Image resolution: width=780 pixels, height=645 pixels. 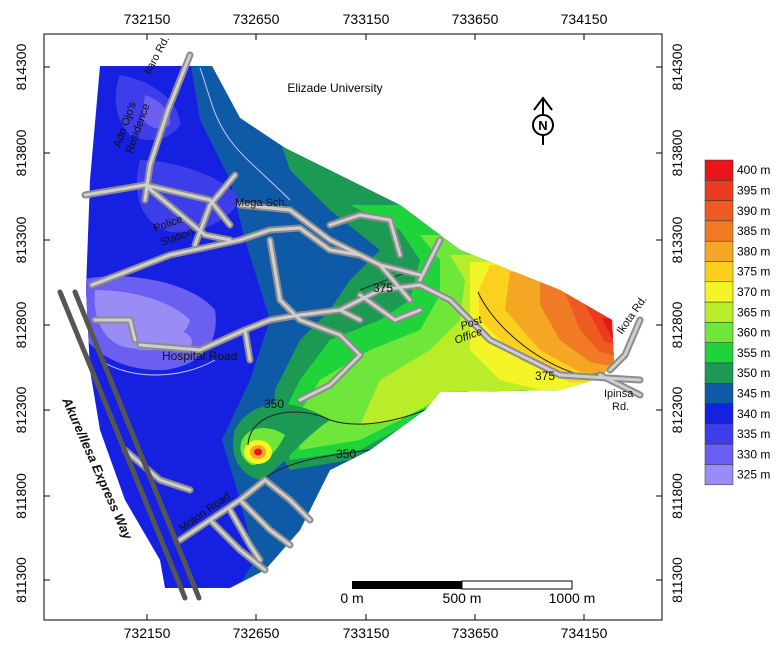 I want to click on x-tick-label-bottom: 733150, so click(x=366, y=633).